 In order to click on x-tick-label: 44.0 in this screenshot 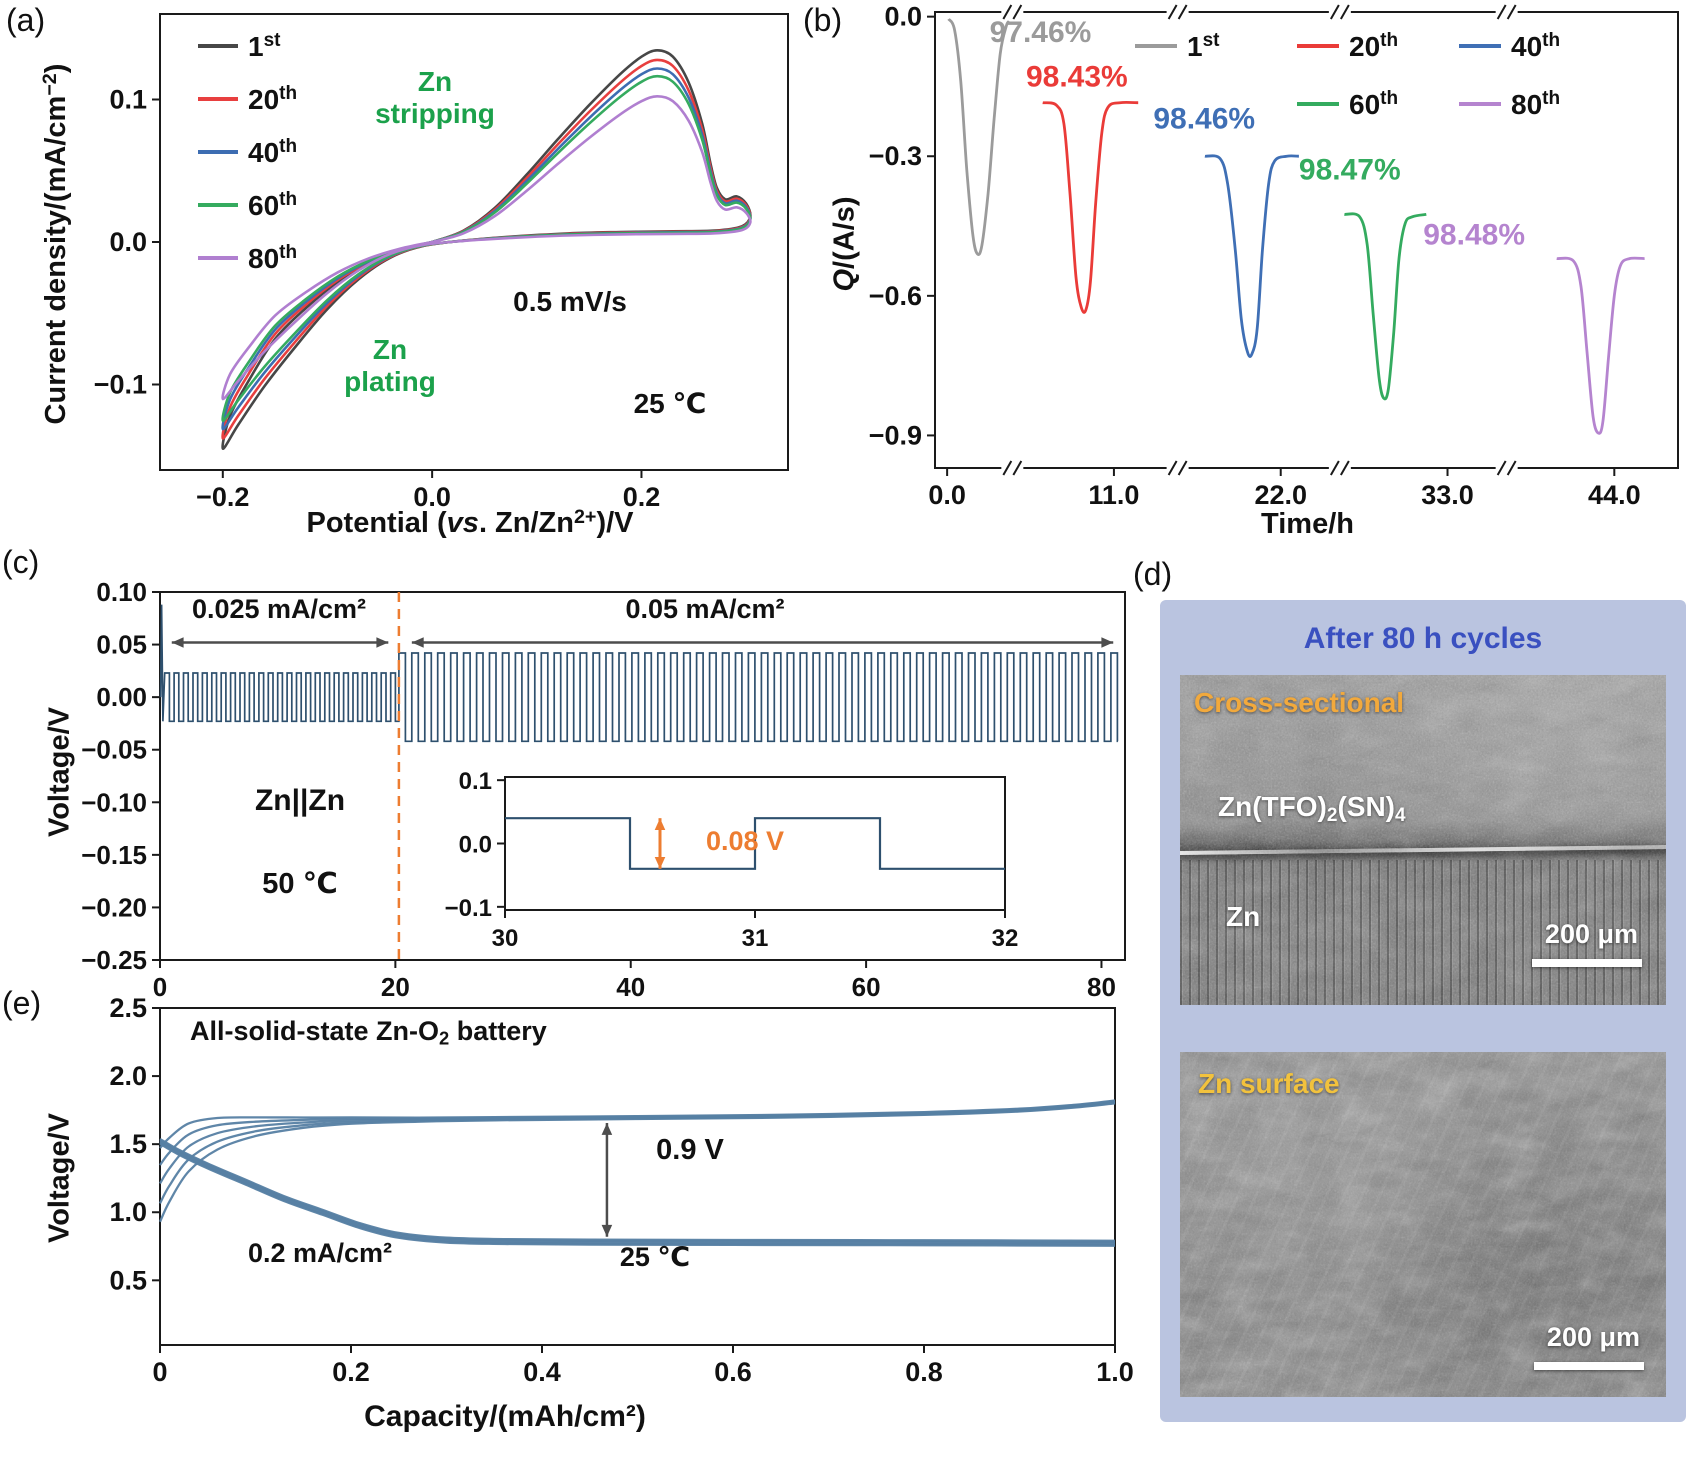, I will do `click(1614, 495)`.